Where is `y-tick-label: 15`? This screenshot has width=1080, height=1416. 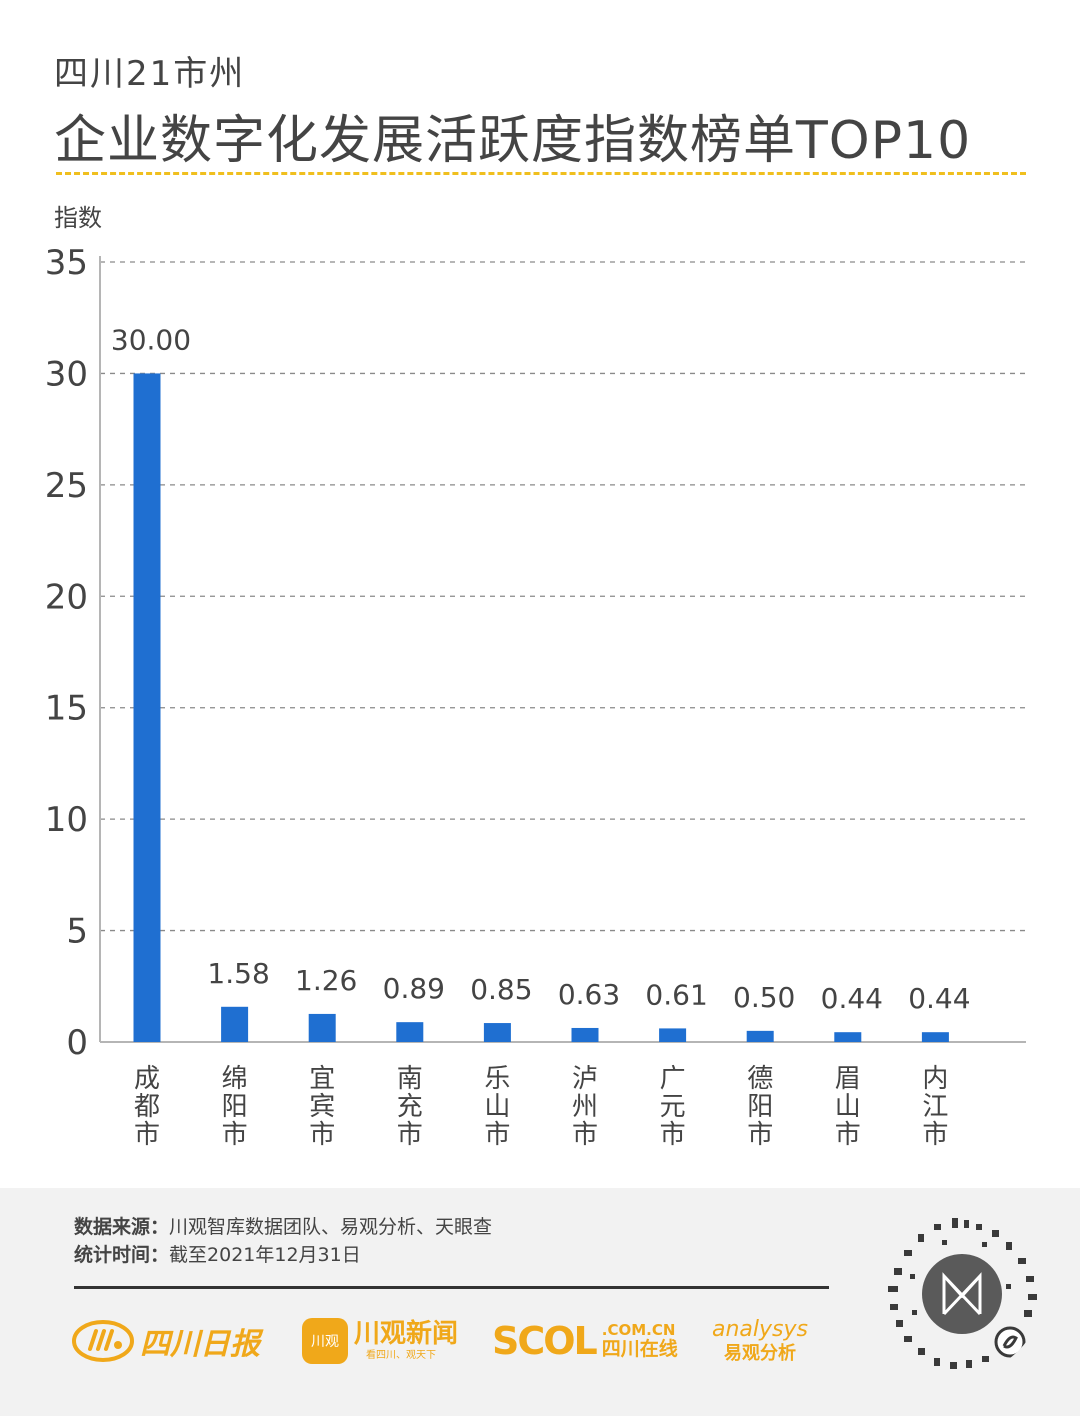 y-tick-label: 15 is located at coordinates (66, 709).